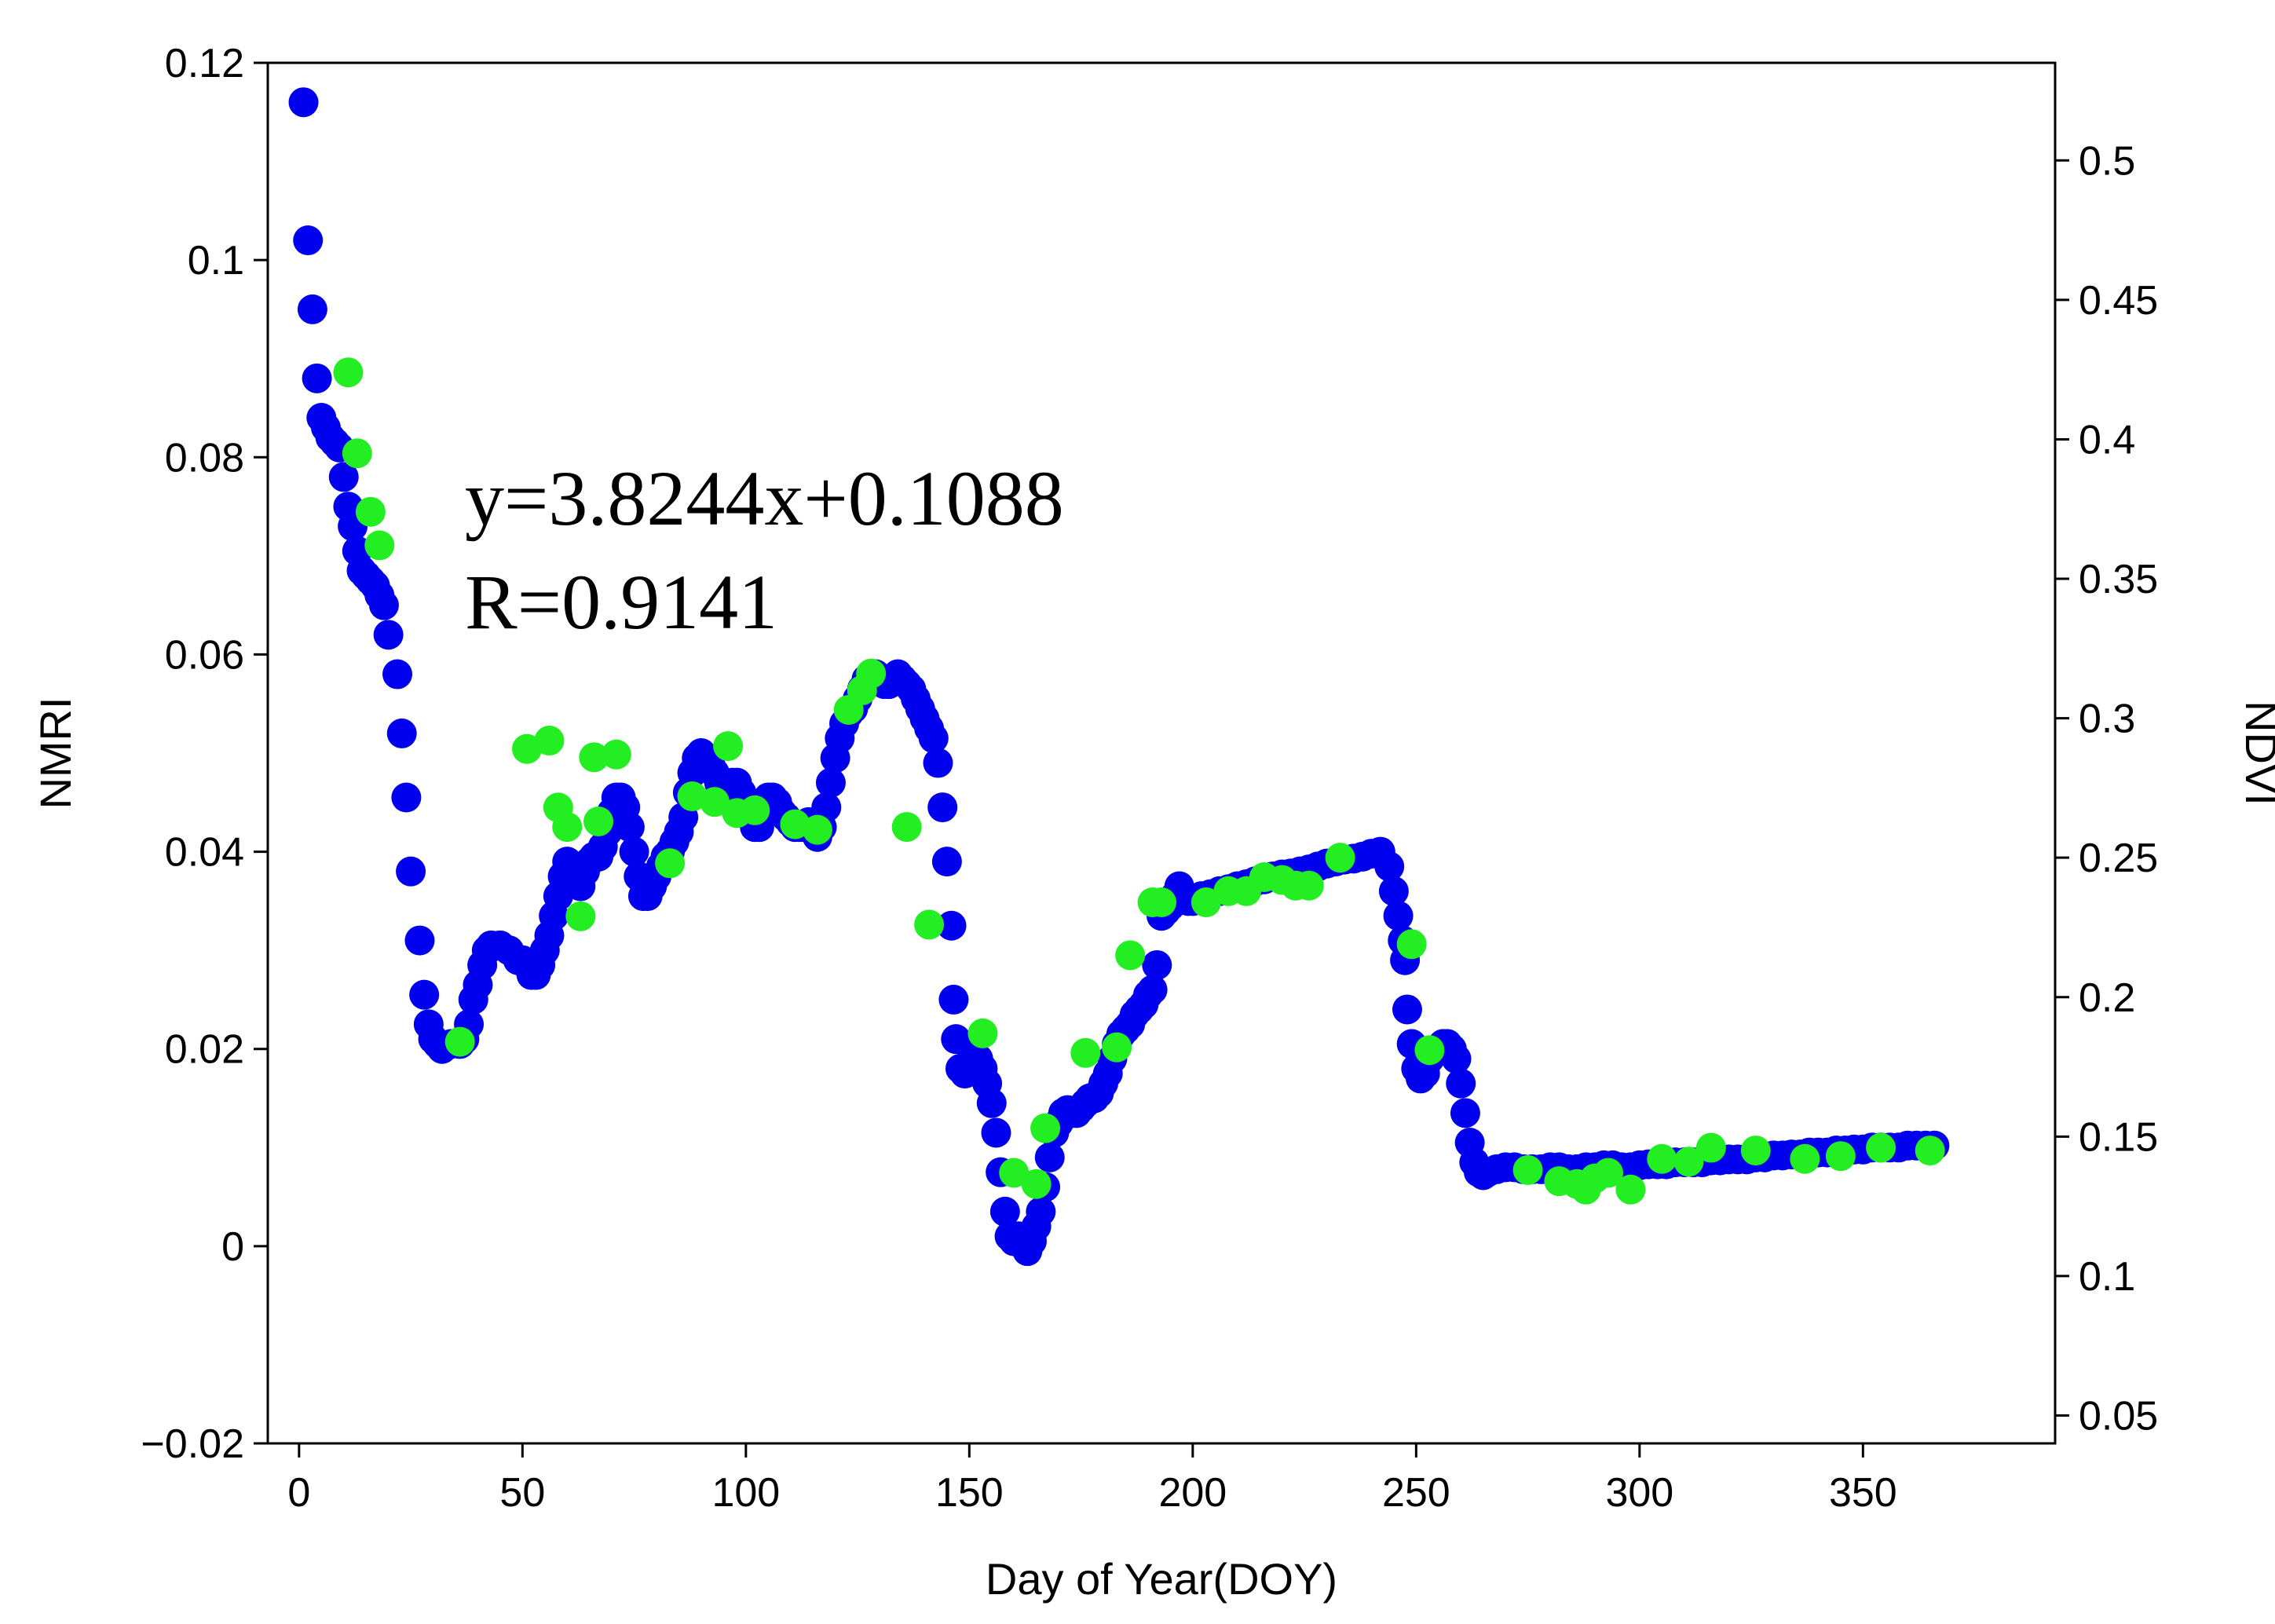 This screenshot has height=1624, width=2275. I want to click on y2-tick-label: 0.1, so click(2107, 1277).